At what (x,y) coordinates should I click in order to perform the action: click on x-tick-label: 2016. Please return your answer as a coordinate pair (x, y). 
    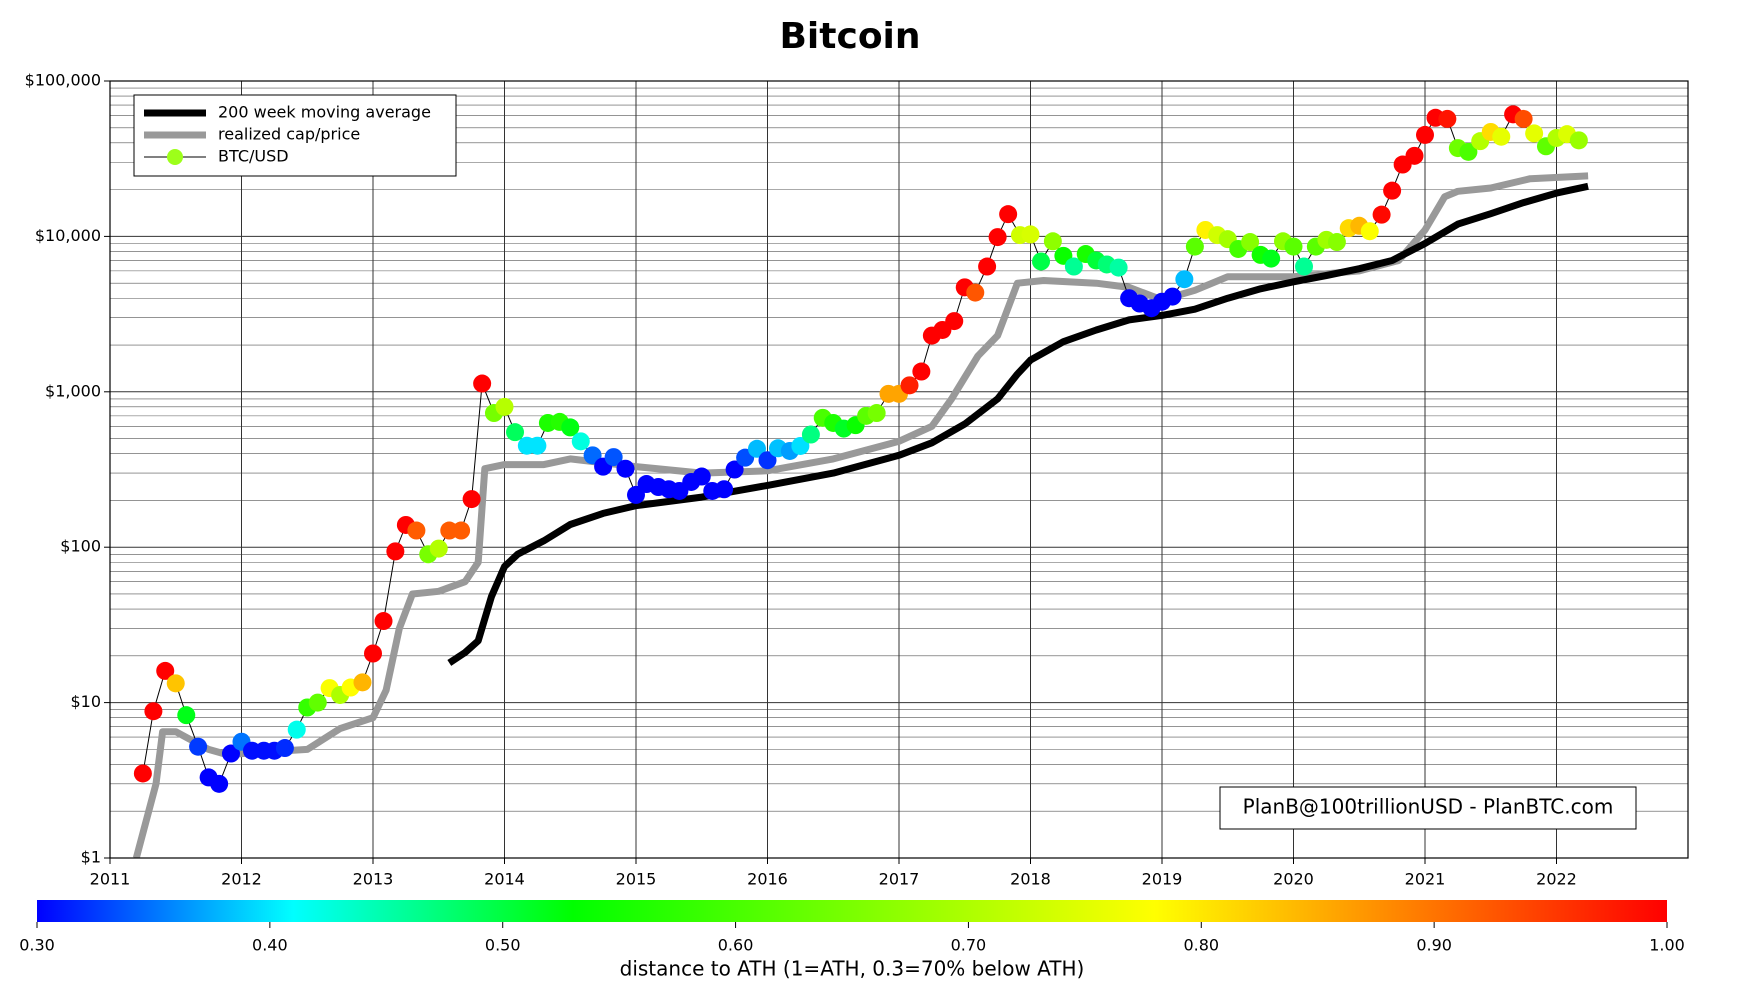
    Looking at the image, I should click on (767, 879).